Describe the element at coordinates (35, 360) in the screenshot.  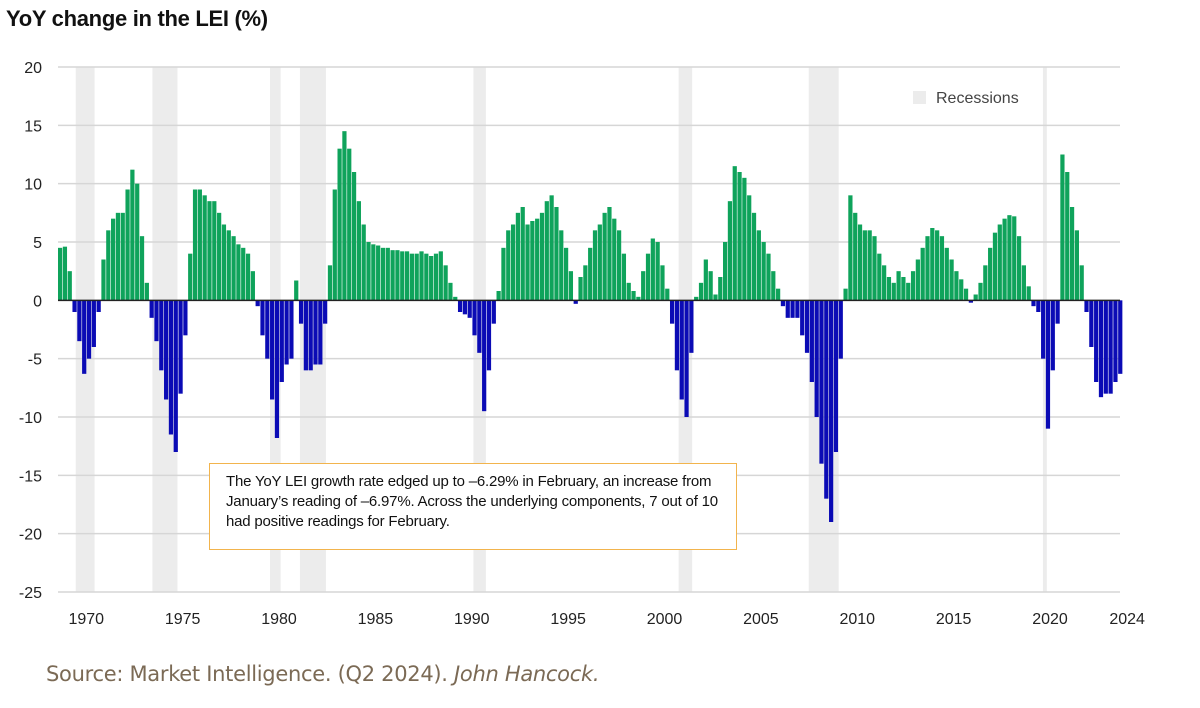
I see `y-tick-label: -5` at that location.